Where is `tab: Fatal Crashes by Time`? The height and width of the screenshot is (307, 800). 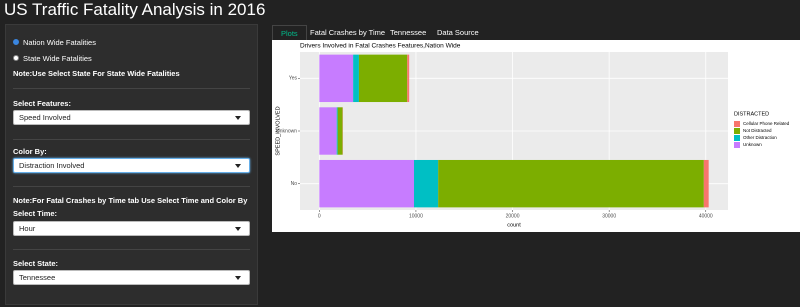
tab: Fatal Crashes by Time is located at coordinates (348, 32).